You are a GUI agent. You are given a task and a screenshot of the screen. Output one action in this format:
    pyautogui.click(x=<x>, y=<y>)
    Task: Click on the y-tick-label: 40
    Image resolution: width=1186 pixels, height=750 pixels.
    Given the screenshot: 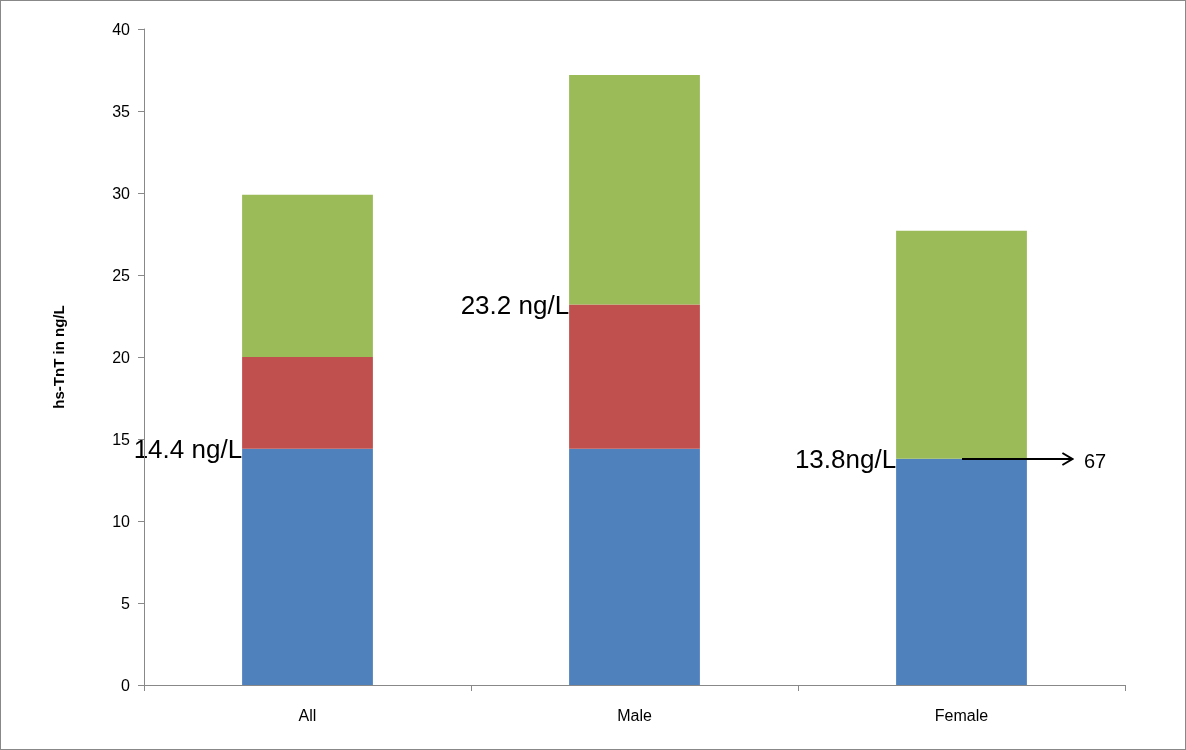 What is the action you would take?
    pyautogui.click(x=121, y=29)
    